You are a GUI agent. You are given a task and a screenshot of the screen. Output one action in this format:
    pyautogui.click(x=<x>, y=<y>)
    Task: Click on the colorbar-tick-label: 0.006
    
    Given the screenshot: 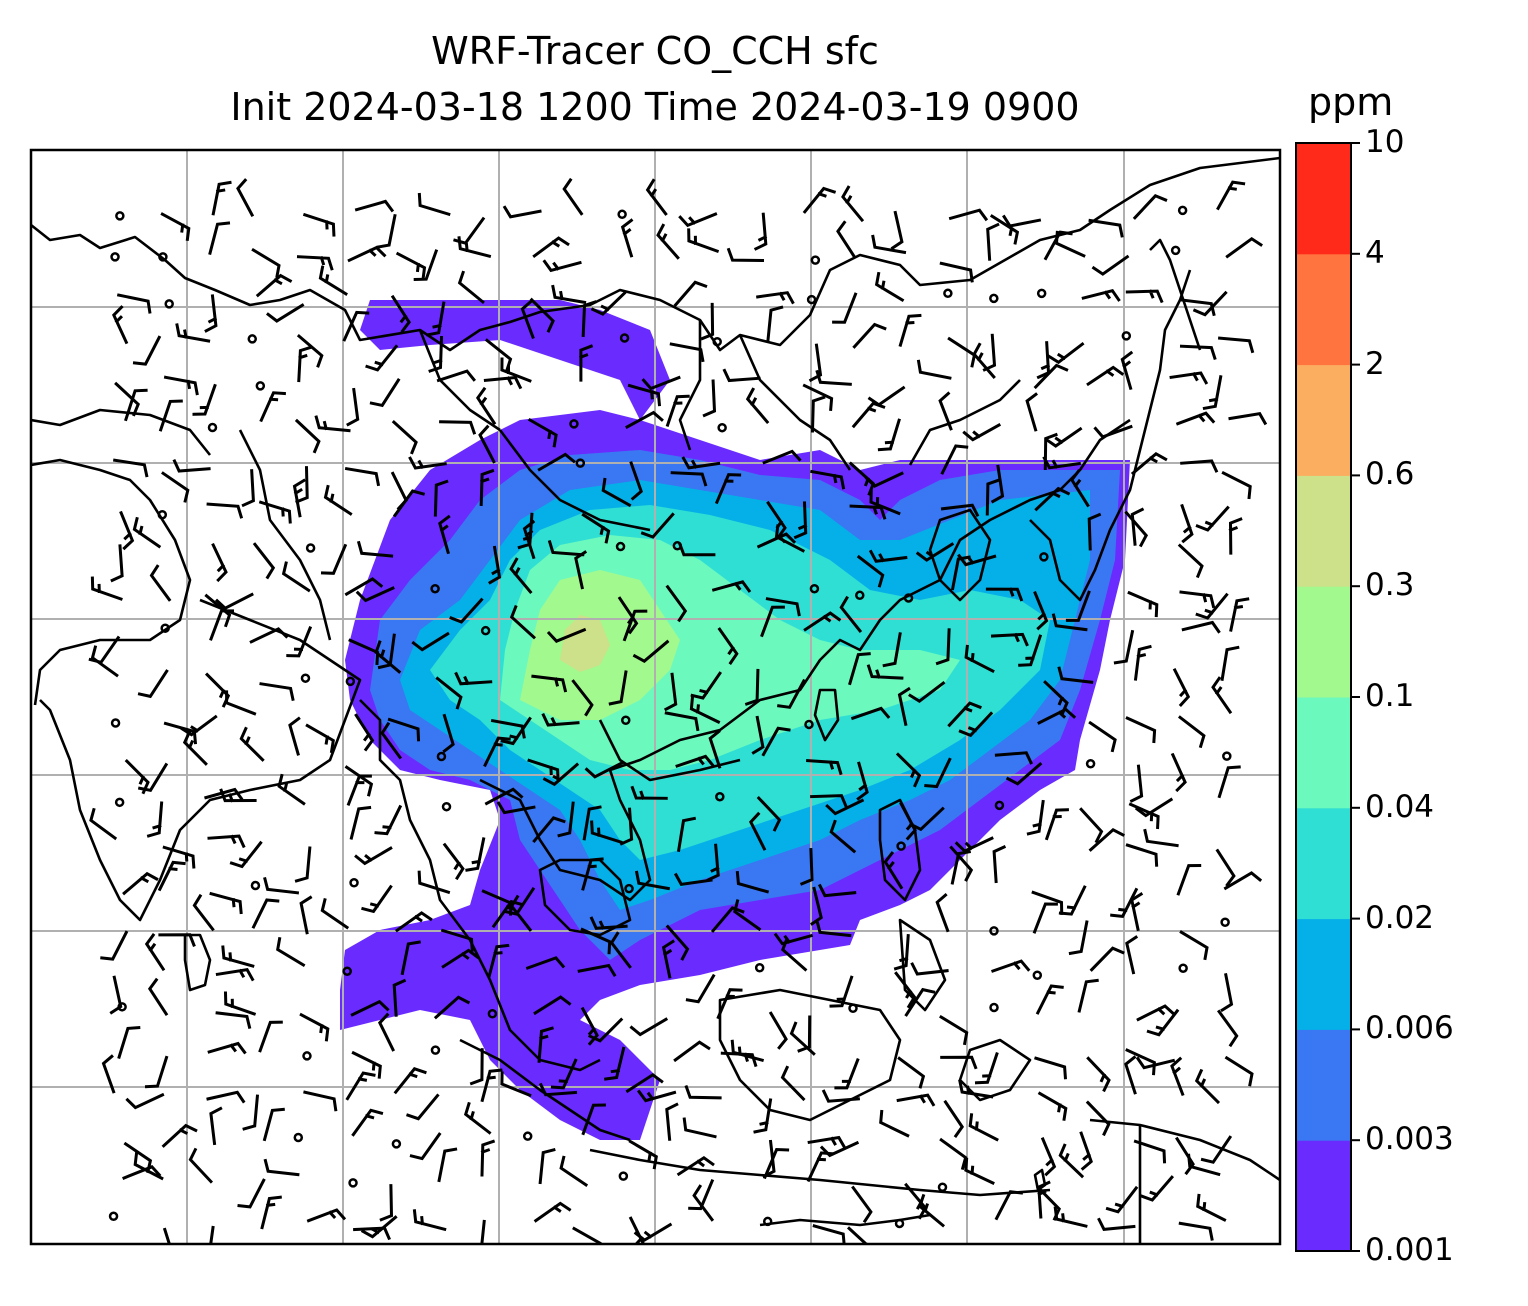 What is the action you would take?
    pyautogui.click(x=1409, y=1028)
    